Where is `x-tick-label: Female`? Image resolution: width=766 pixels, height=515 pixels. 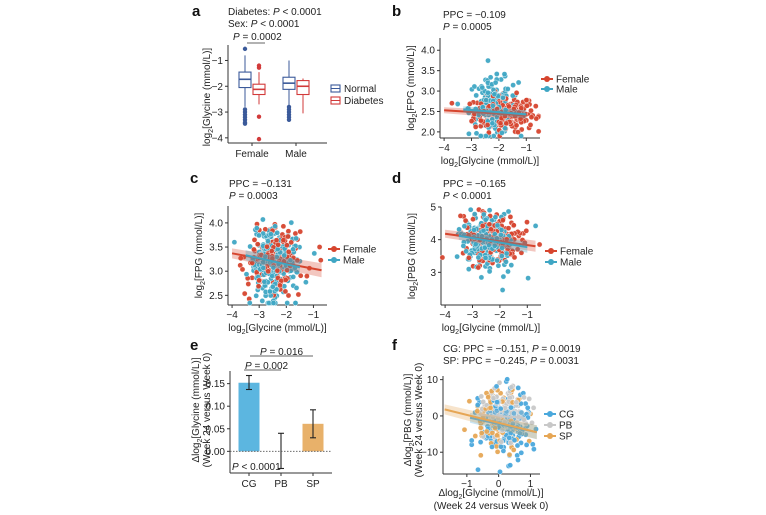 x-tick-label: Female is located at coordinates (252, 154).